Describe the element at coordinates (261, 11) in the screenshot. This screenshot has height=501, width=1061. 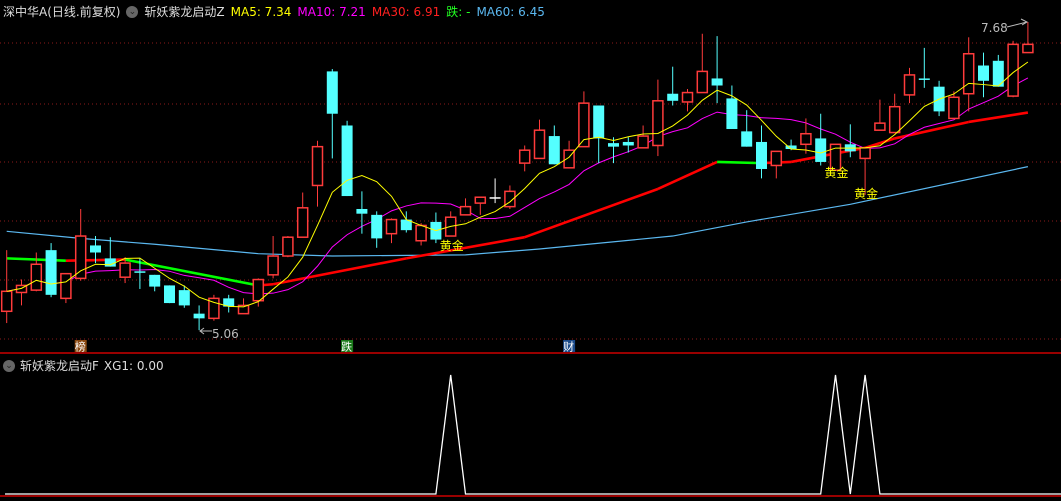
I see `ma5-value: MA5: 7.34` at that location.